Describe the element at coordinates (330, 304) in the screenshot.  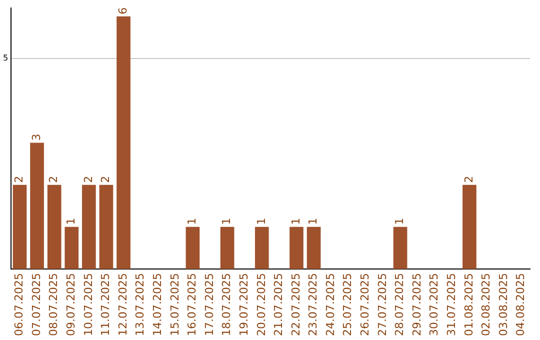
I see `x-tick-label: 24.07.2025` at that location.